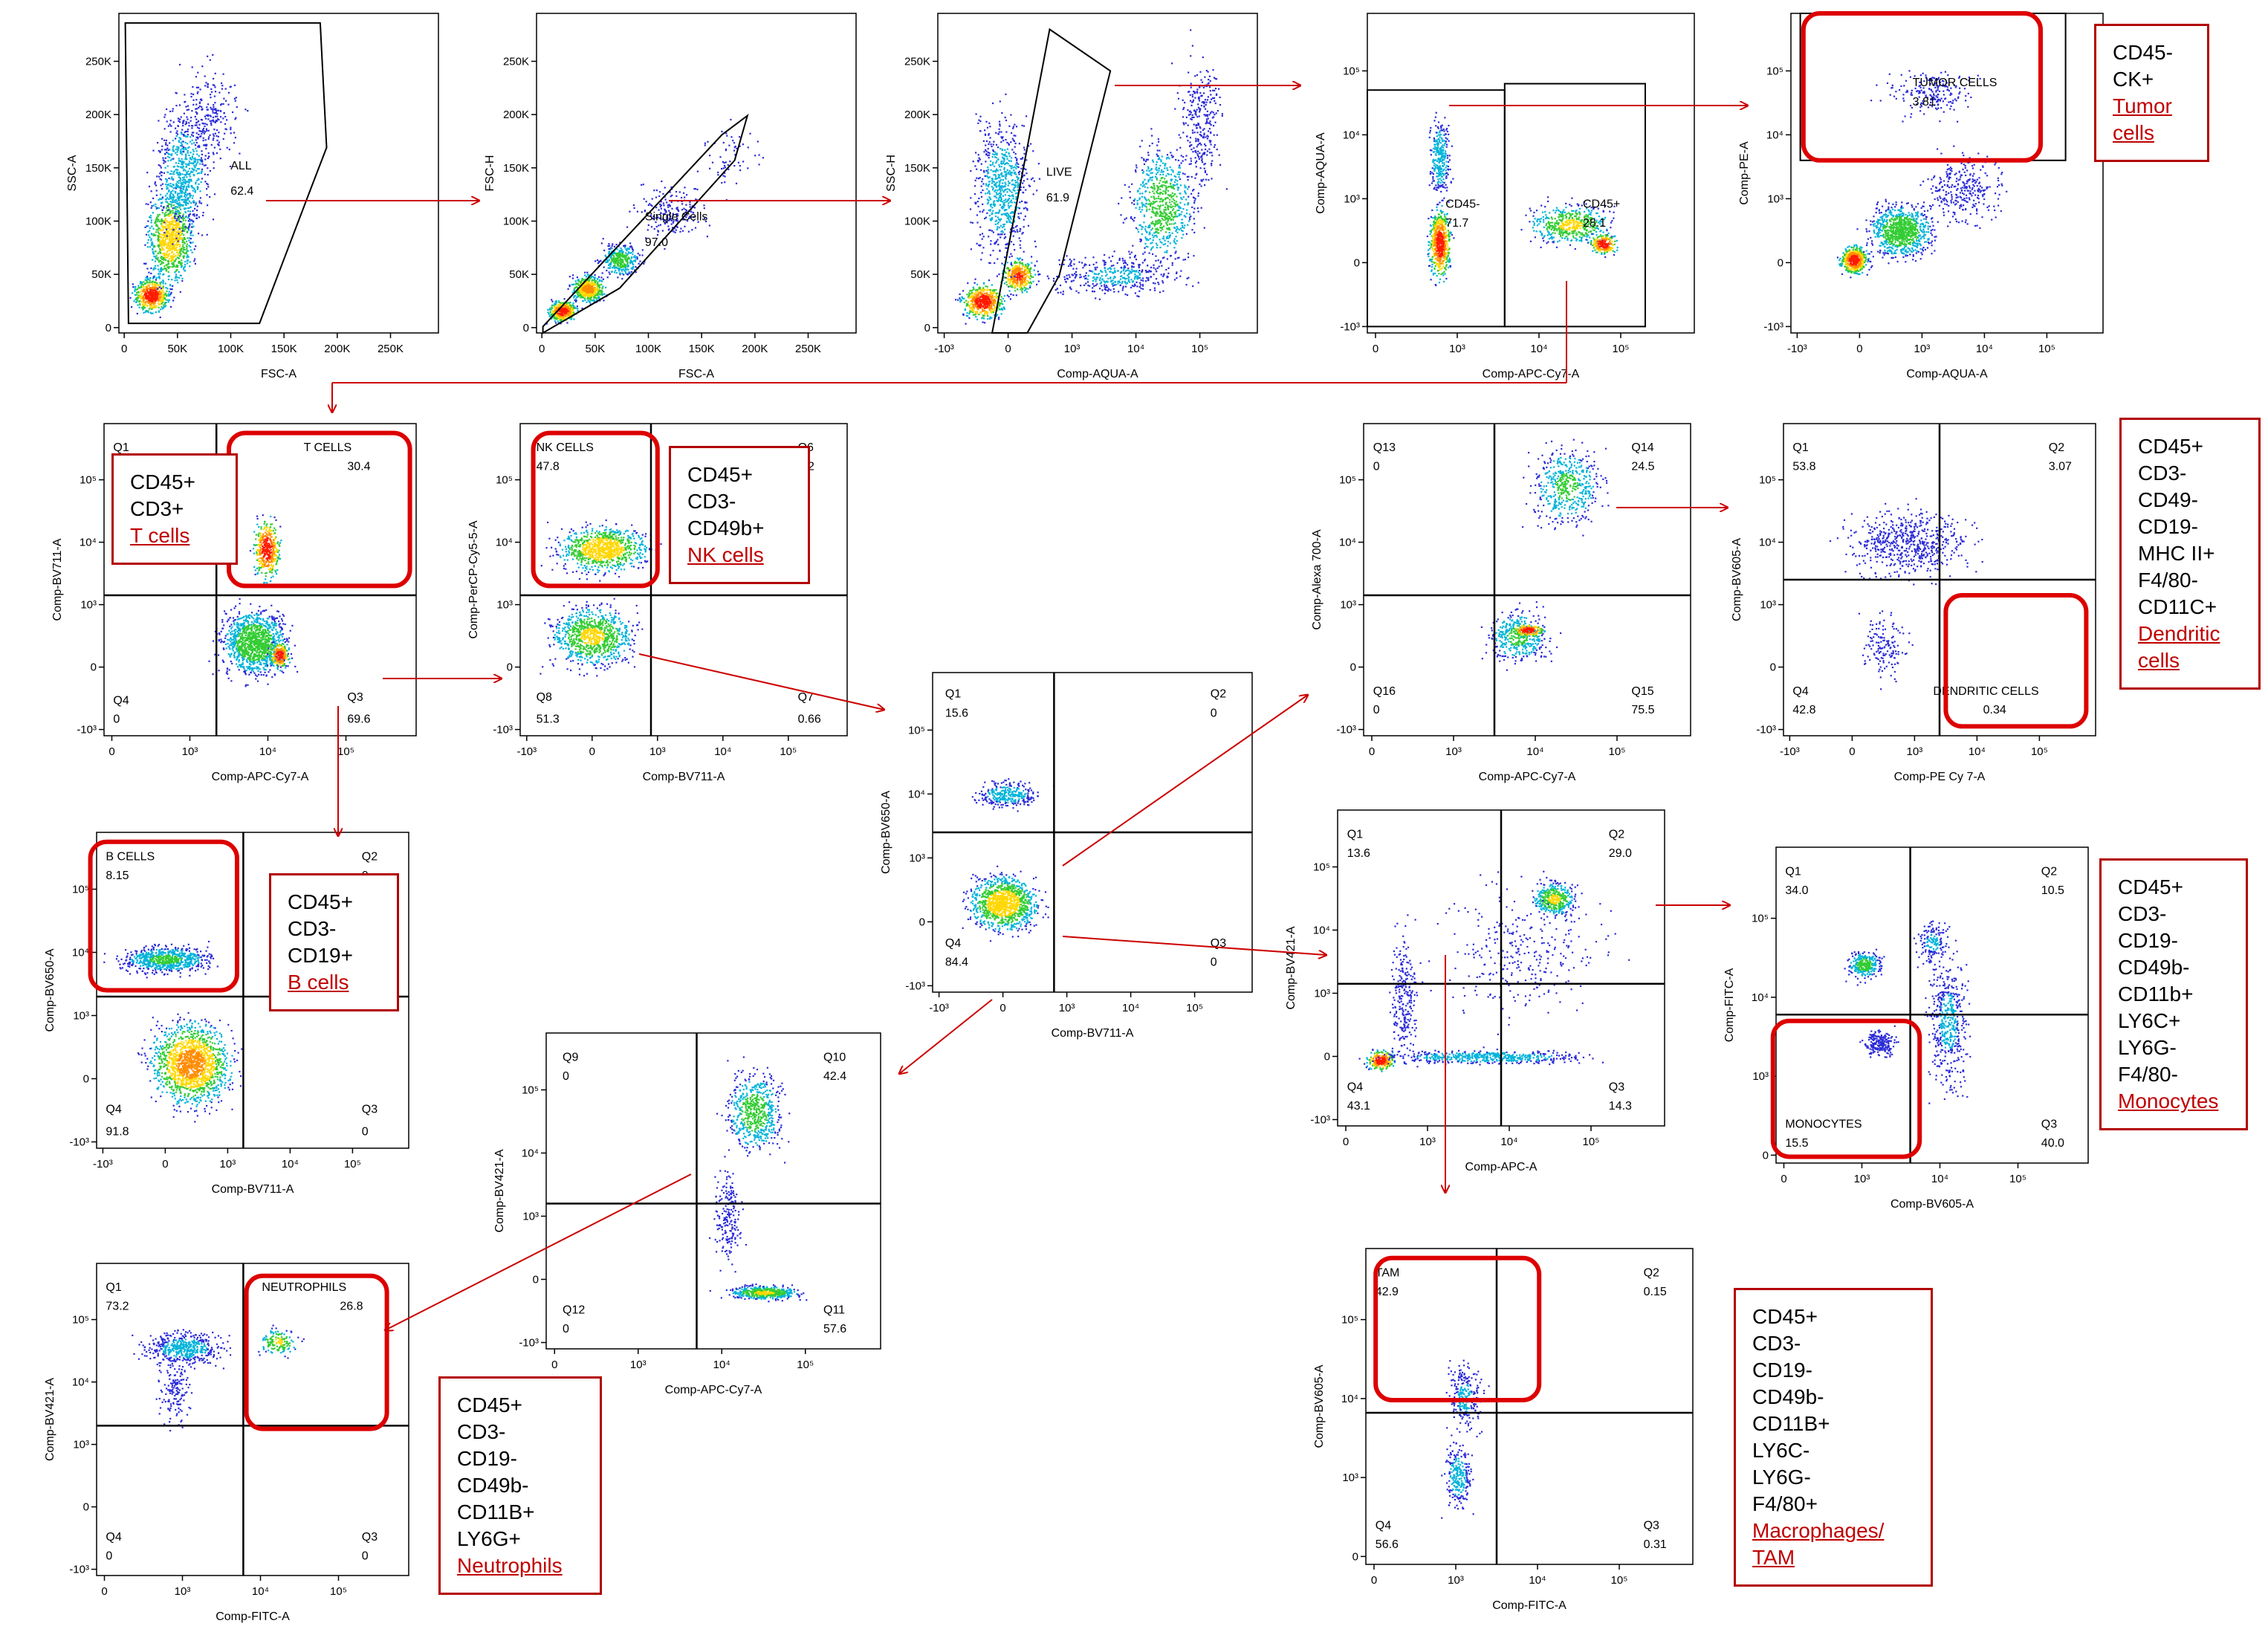 This screenshot has height=1632, width=2268. Describe the element at coordinates (334, 956) in the screenshot. I see `marker-line: CD19+` at that location.